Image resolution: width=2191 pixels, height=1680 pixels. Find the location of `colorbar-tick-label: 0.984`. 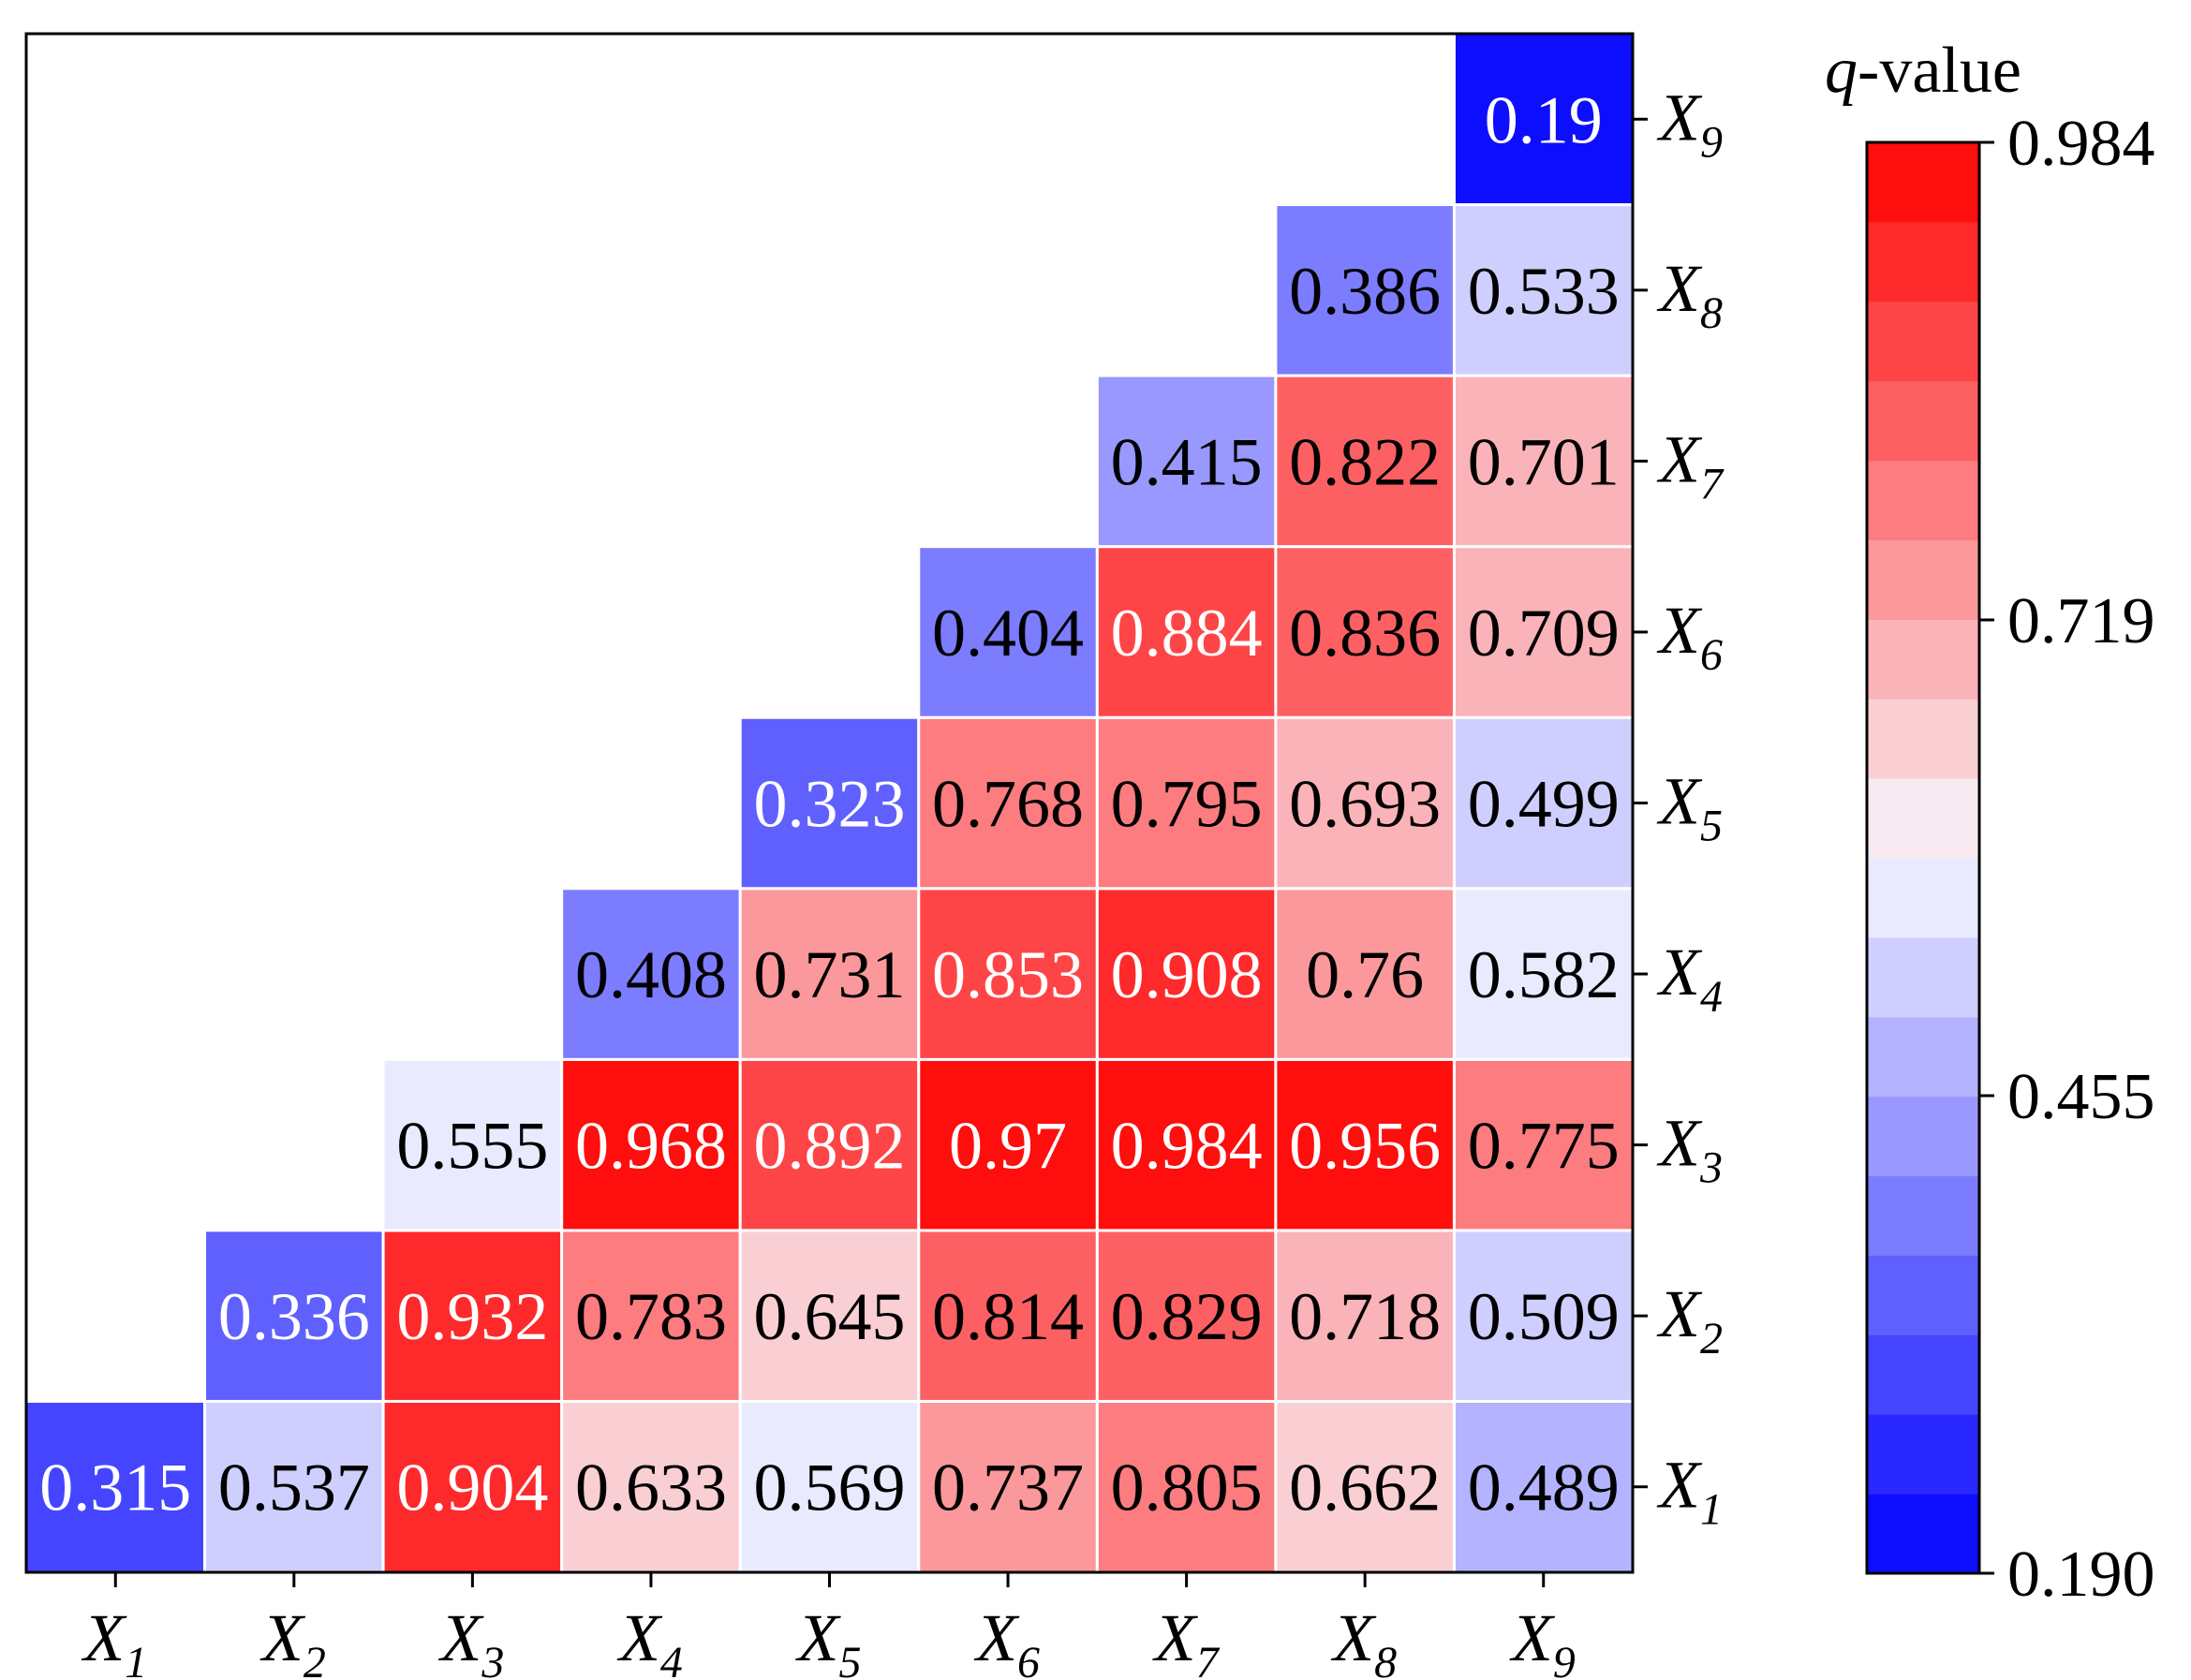

colorbar-tick-label: 0.984 is located at coordinates (2081, 144).